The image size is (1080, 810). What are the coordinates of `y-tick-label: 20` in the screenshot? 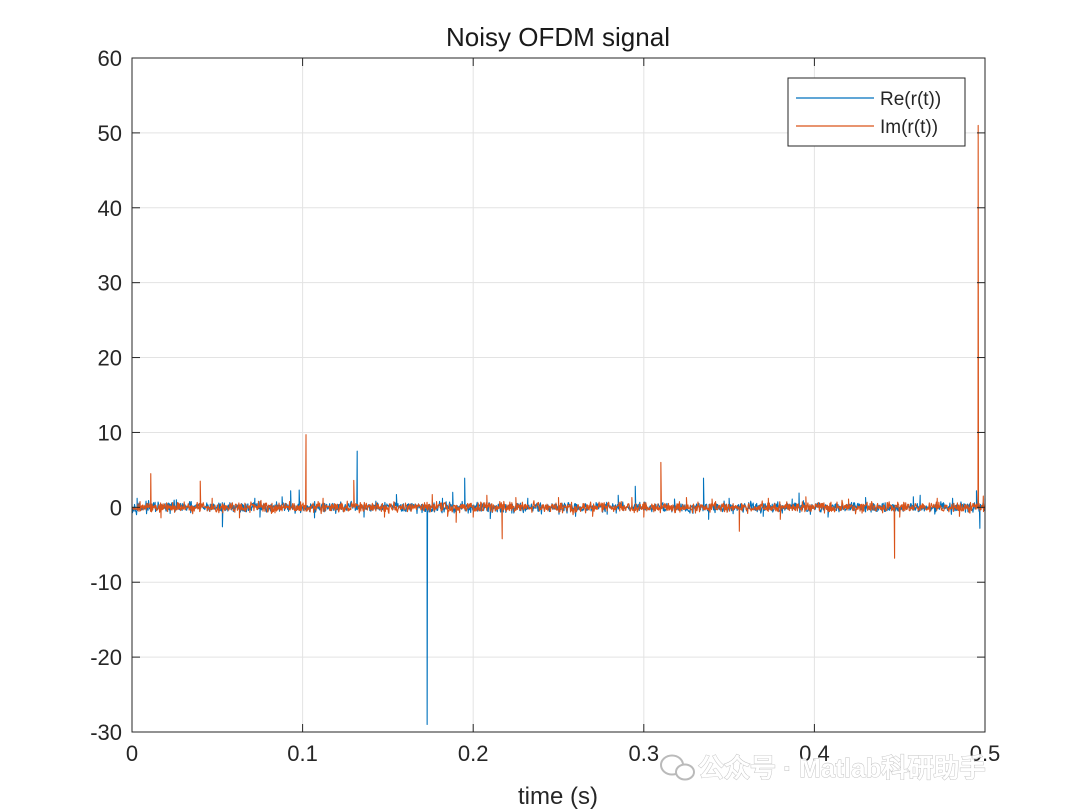 It's located at (110, 358).